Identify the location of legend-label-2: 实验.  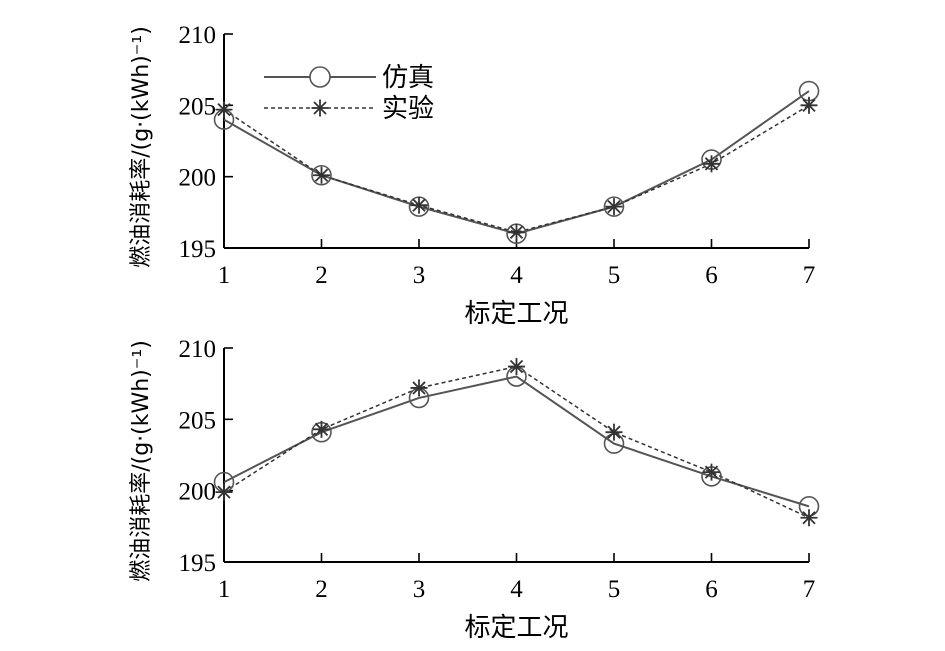
(408, 109).